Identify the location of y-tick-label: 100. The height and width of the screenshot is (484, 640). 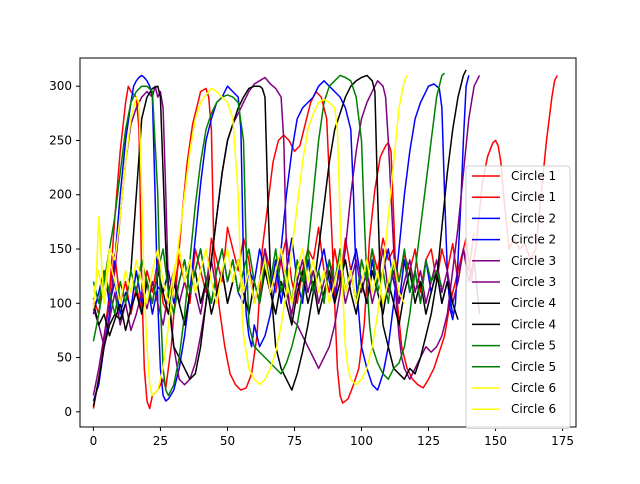
(60, 303).